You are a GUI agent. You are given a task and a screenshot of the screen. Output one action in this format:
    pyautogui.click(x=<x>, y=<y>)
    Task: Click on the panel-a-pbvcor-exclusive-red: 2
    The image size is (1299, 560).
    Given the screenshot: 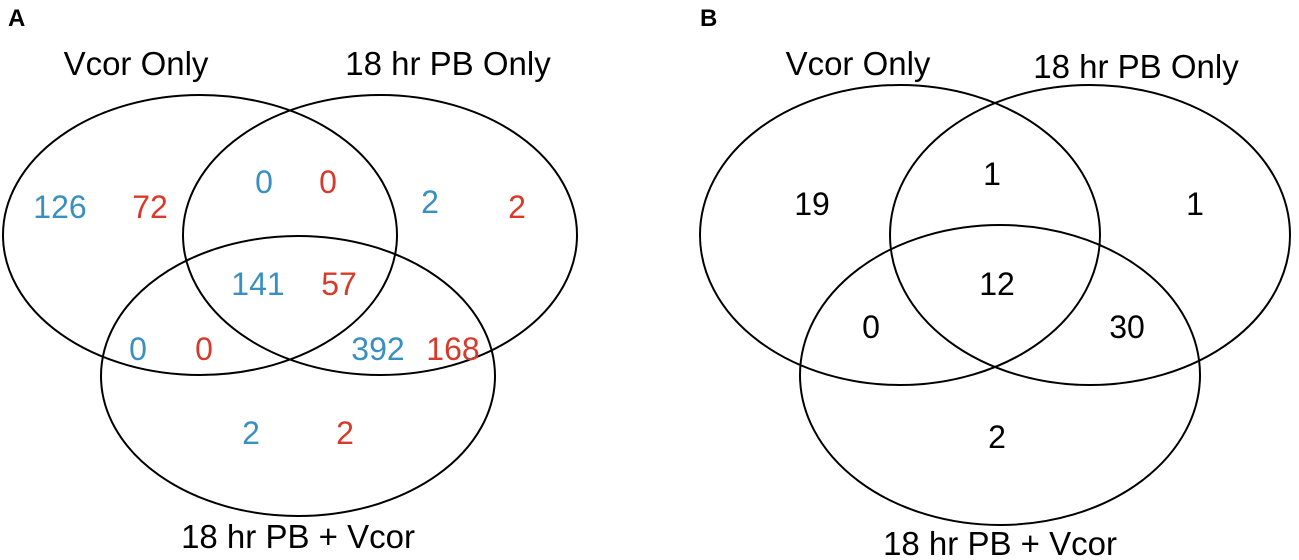 What is the action you would take?
    pyautogui.click(x=345, y=433)
    